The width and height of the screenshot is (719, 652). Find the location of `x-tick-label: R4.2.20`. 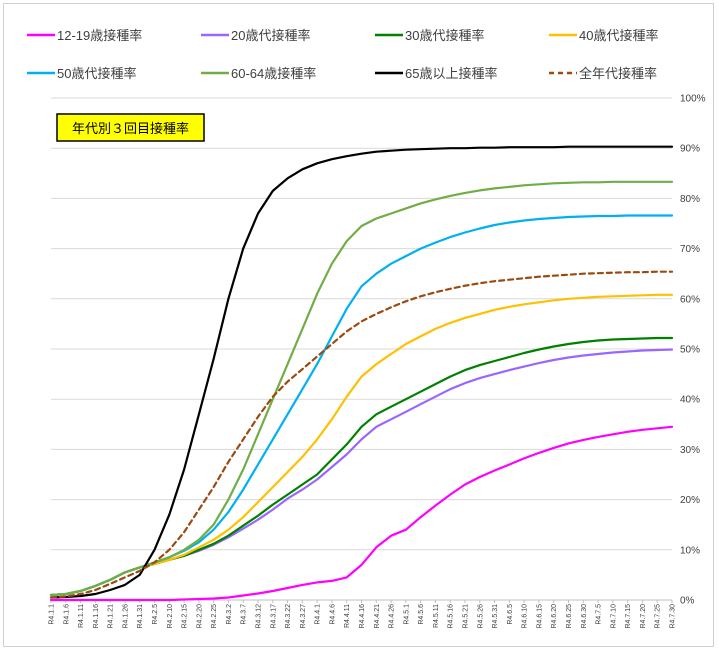

x-tick-label: R4.2.20 is located at coordinates (199, 616).